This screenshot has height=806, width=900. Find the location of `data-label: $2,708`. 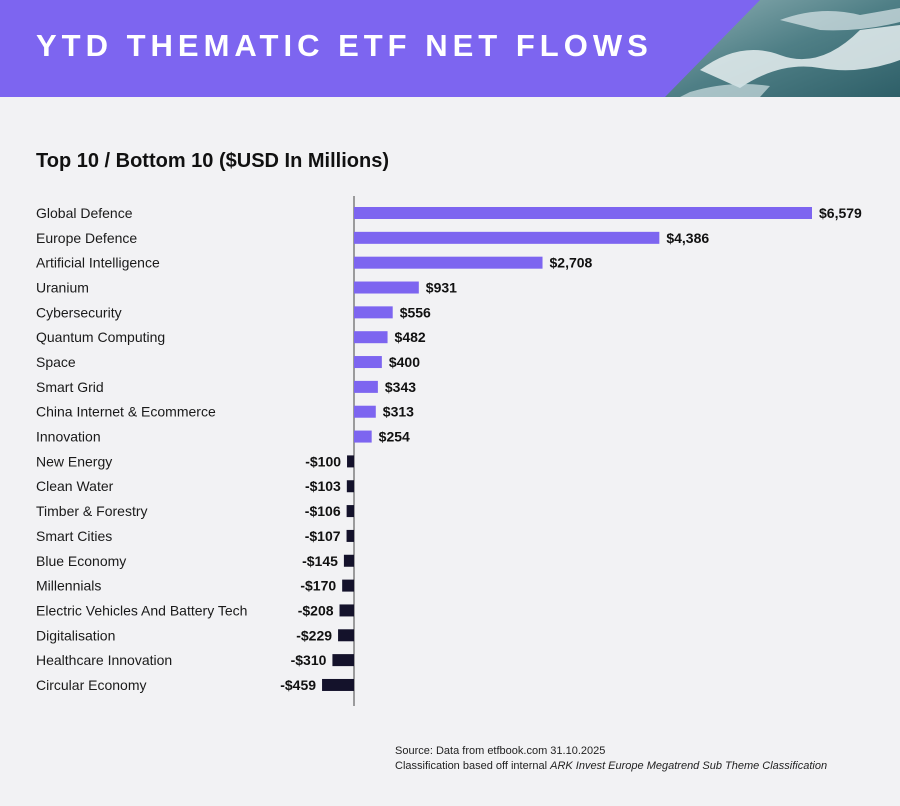

data-label: $2,708 is located at coordinates (571, 263).